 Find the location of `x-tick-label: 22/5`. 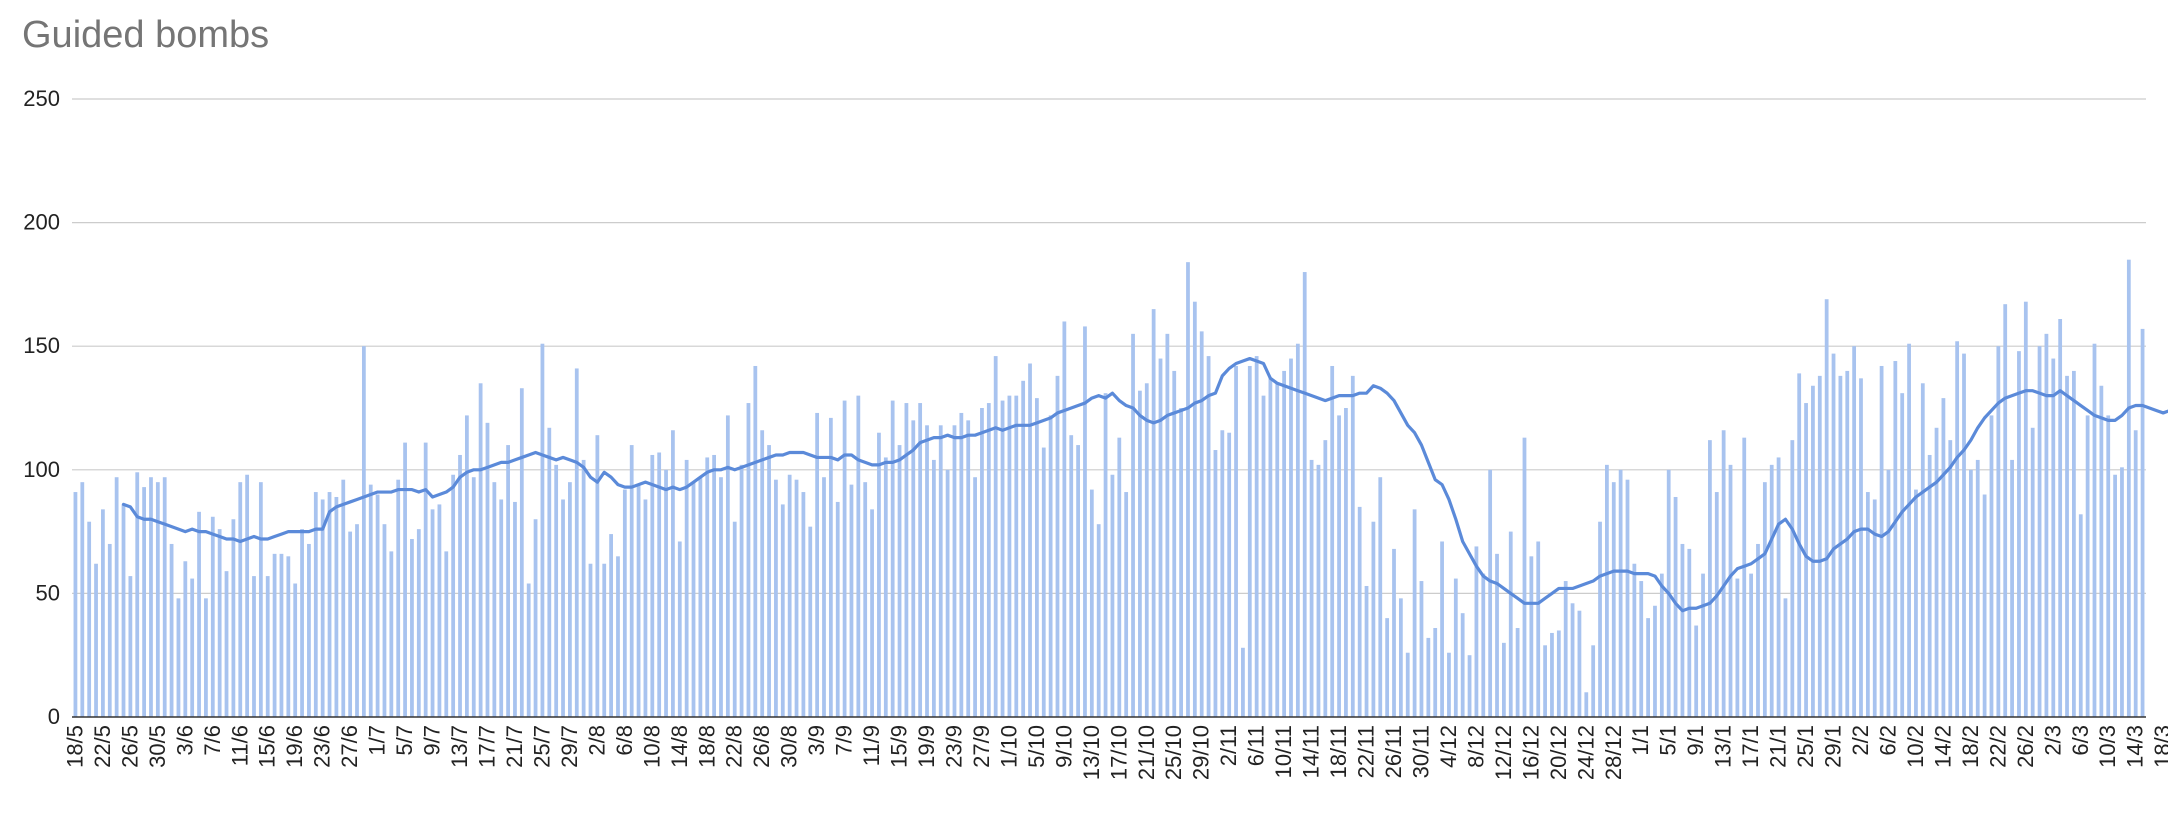

x-tick-label: 22/5 is located at coordinates (102, 746).